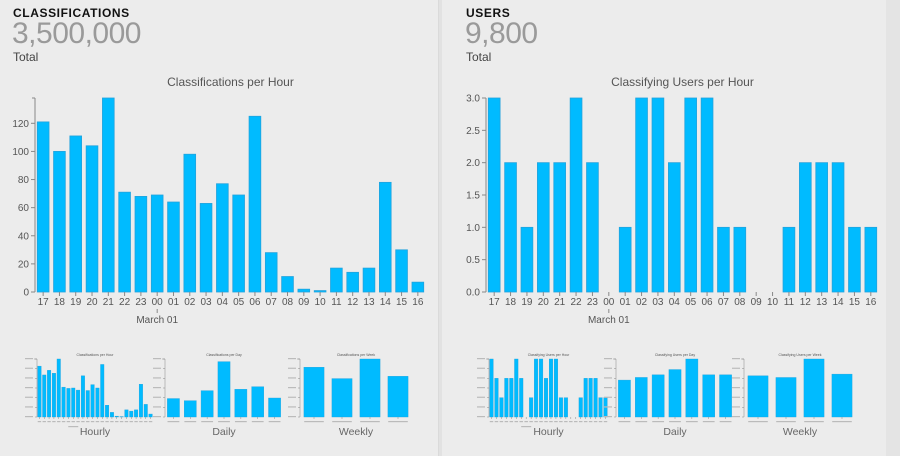  What do you see at coordinates (786, 397) in the screenshot?
I see `users-thumb-weekly-bar` at bounding box center [786, 397].